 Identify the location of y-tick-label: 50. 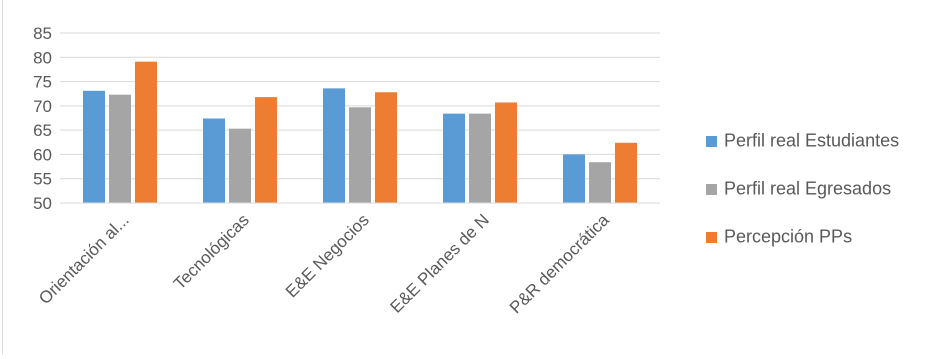
(42, 203).